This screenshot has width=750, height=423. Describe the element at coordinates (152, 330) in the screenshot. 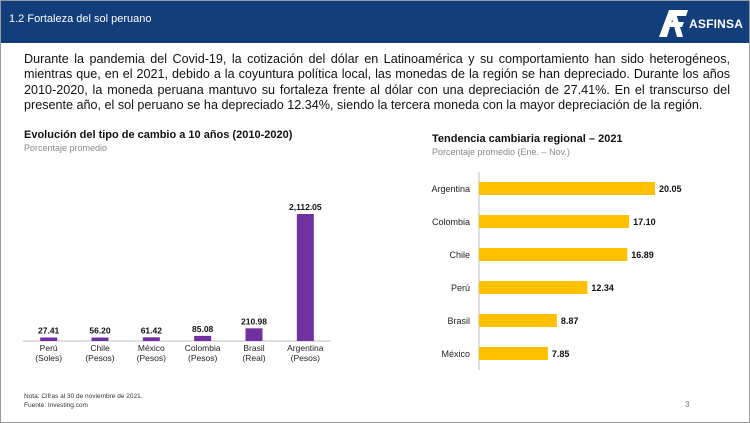

I see `data-label-mexico: 61.42` at that location.